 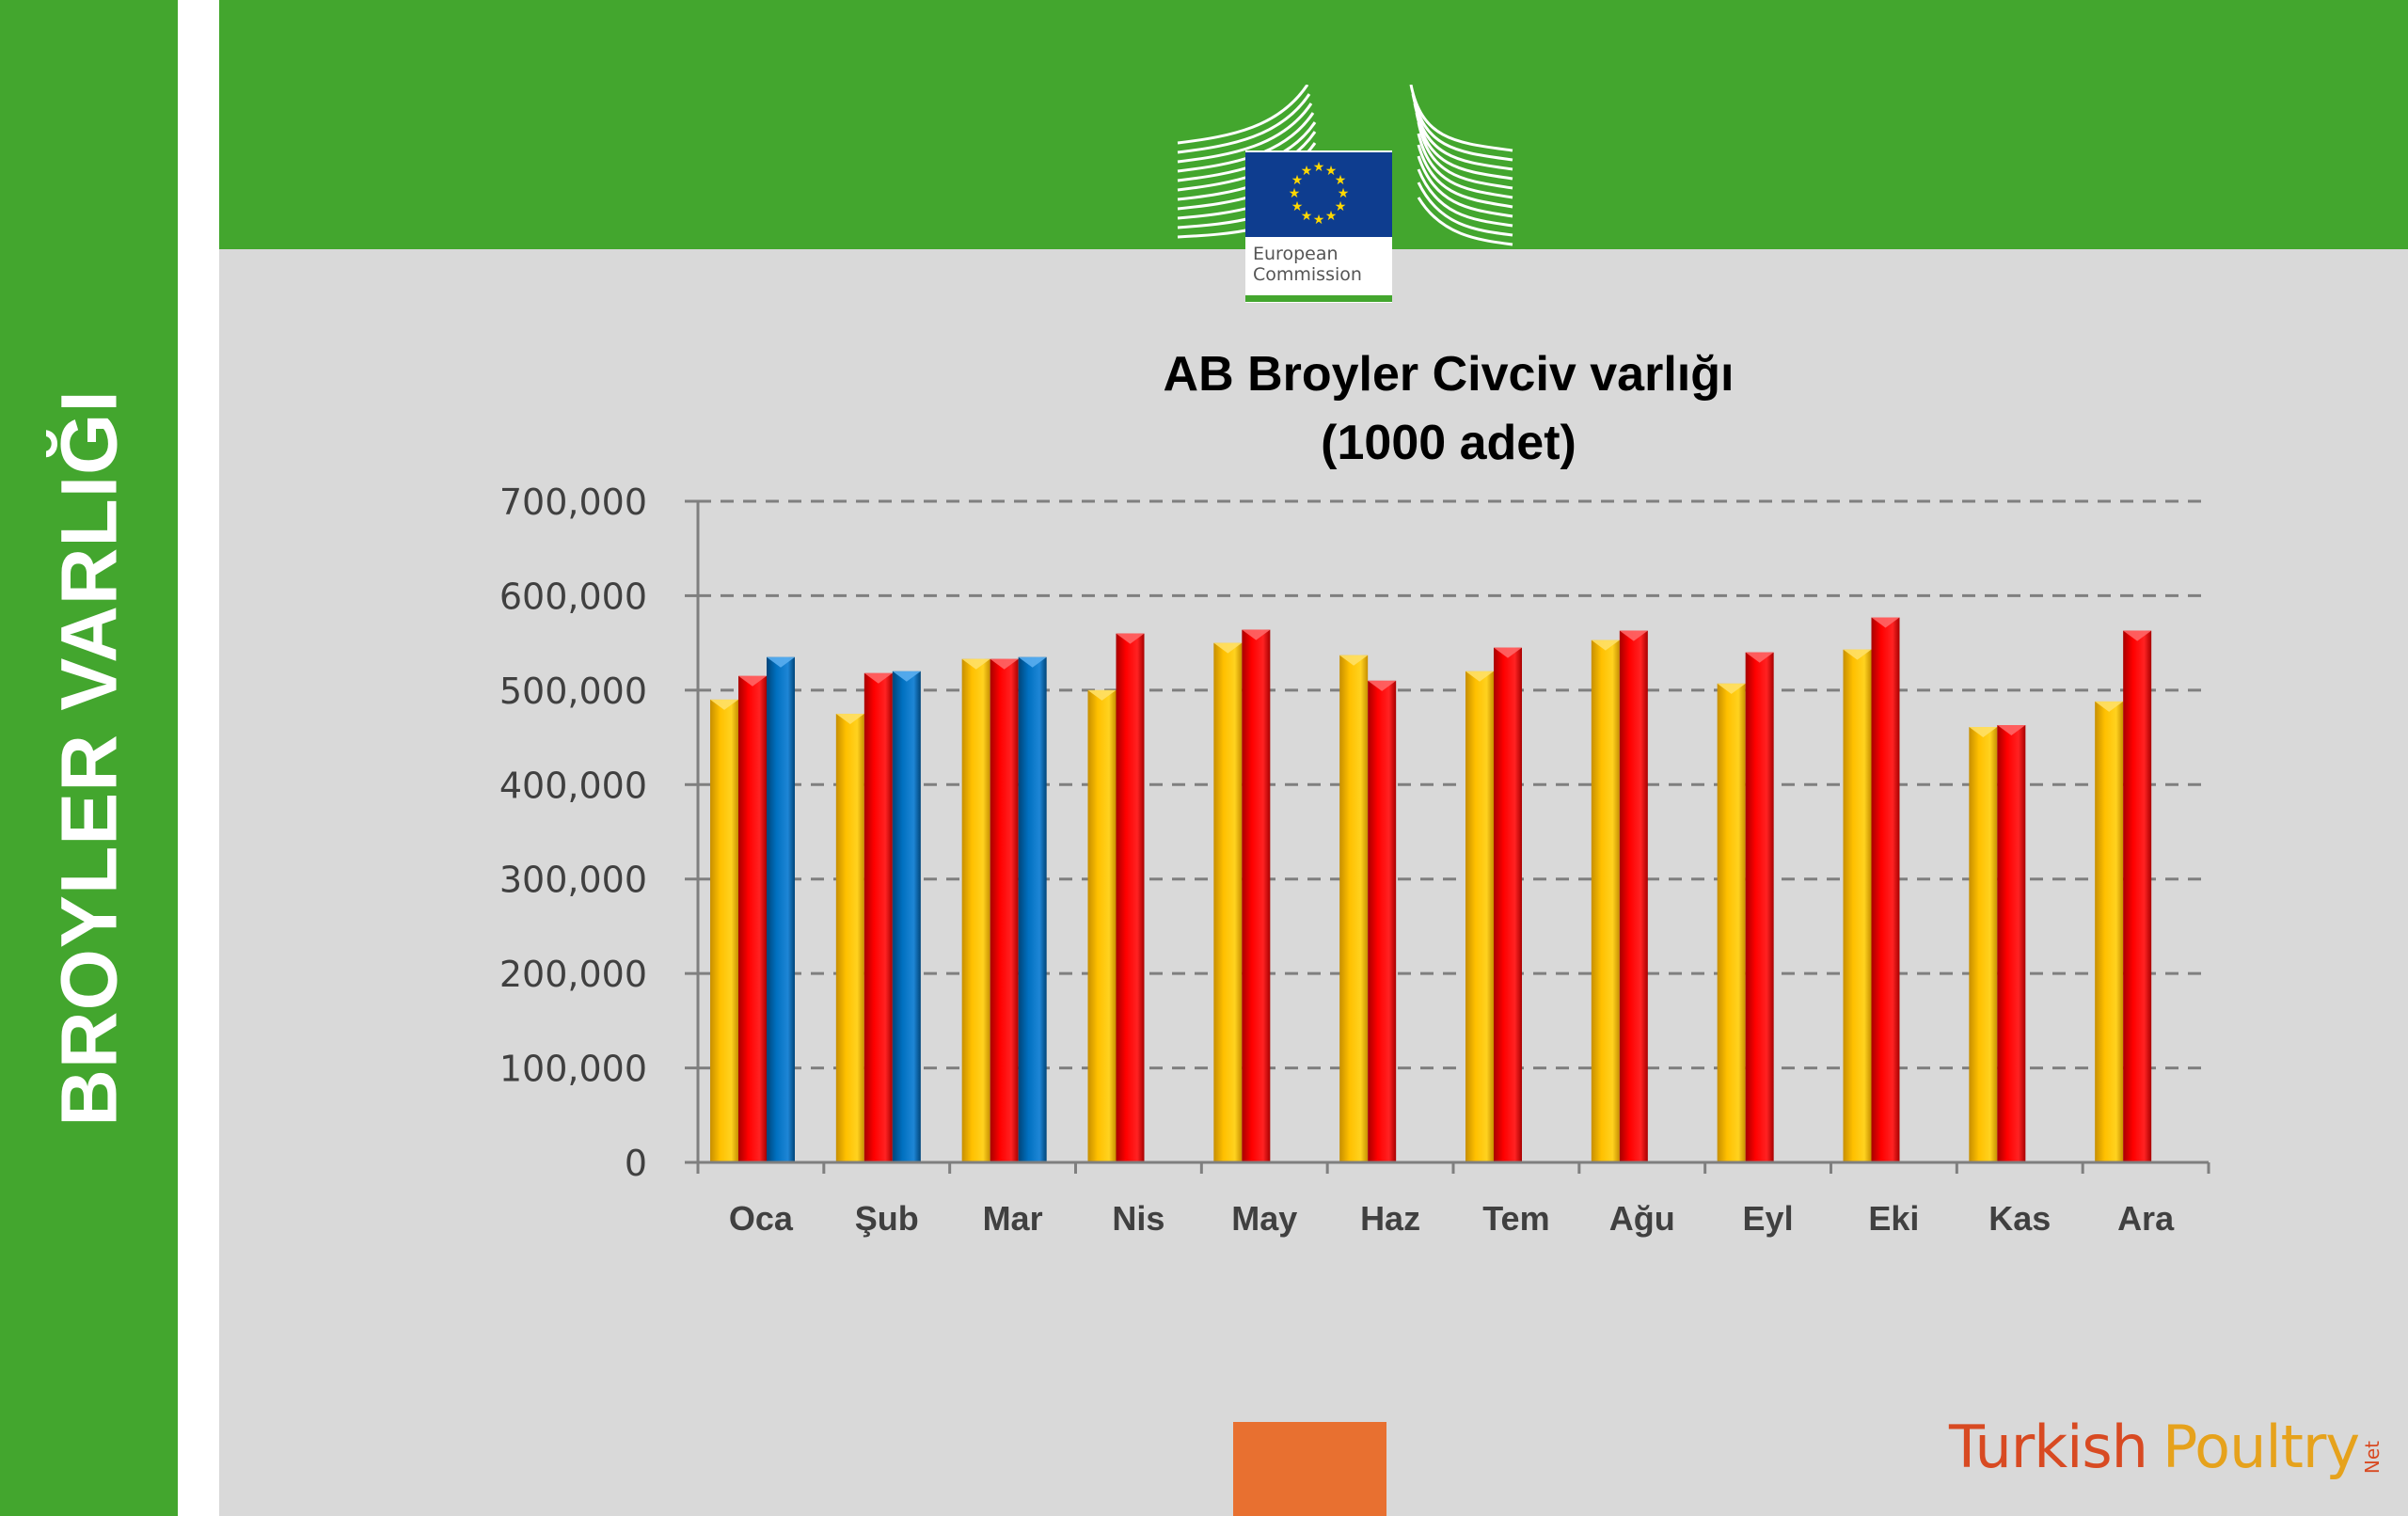 I want to click on y-tick-label: 700,000, so click(x=573, y=502).